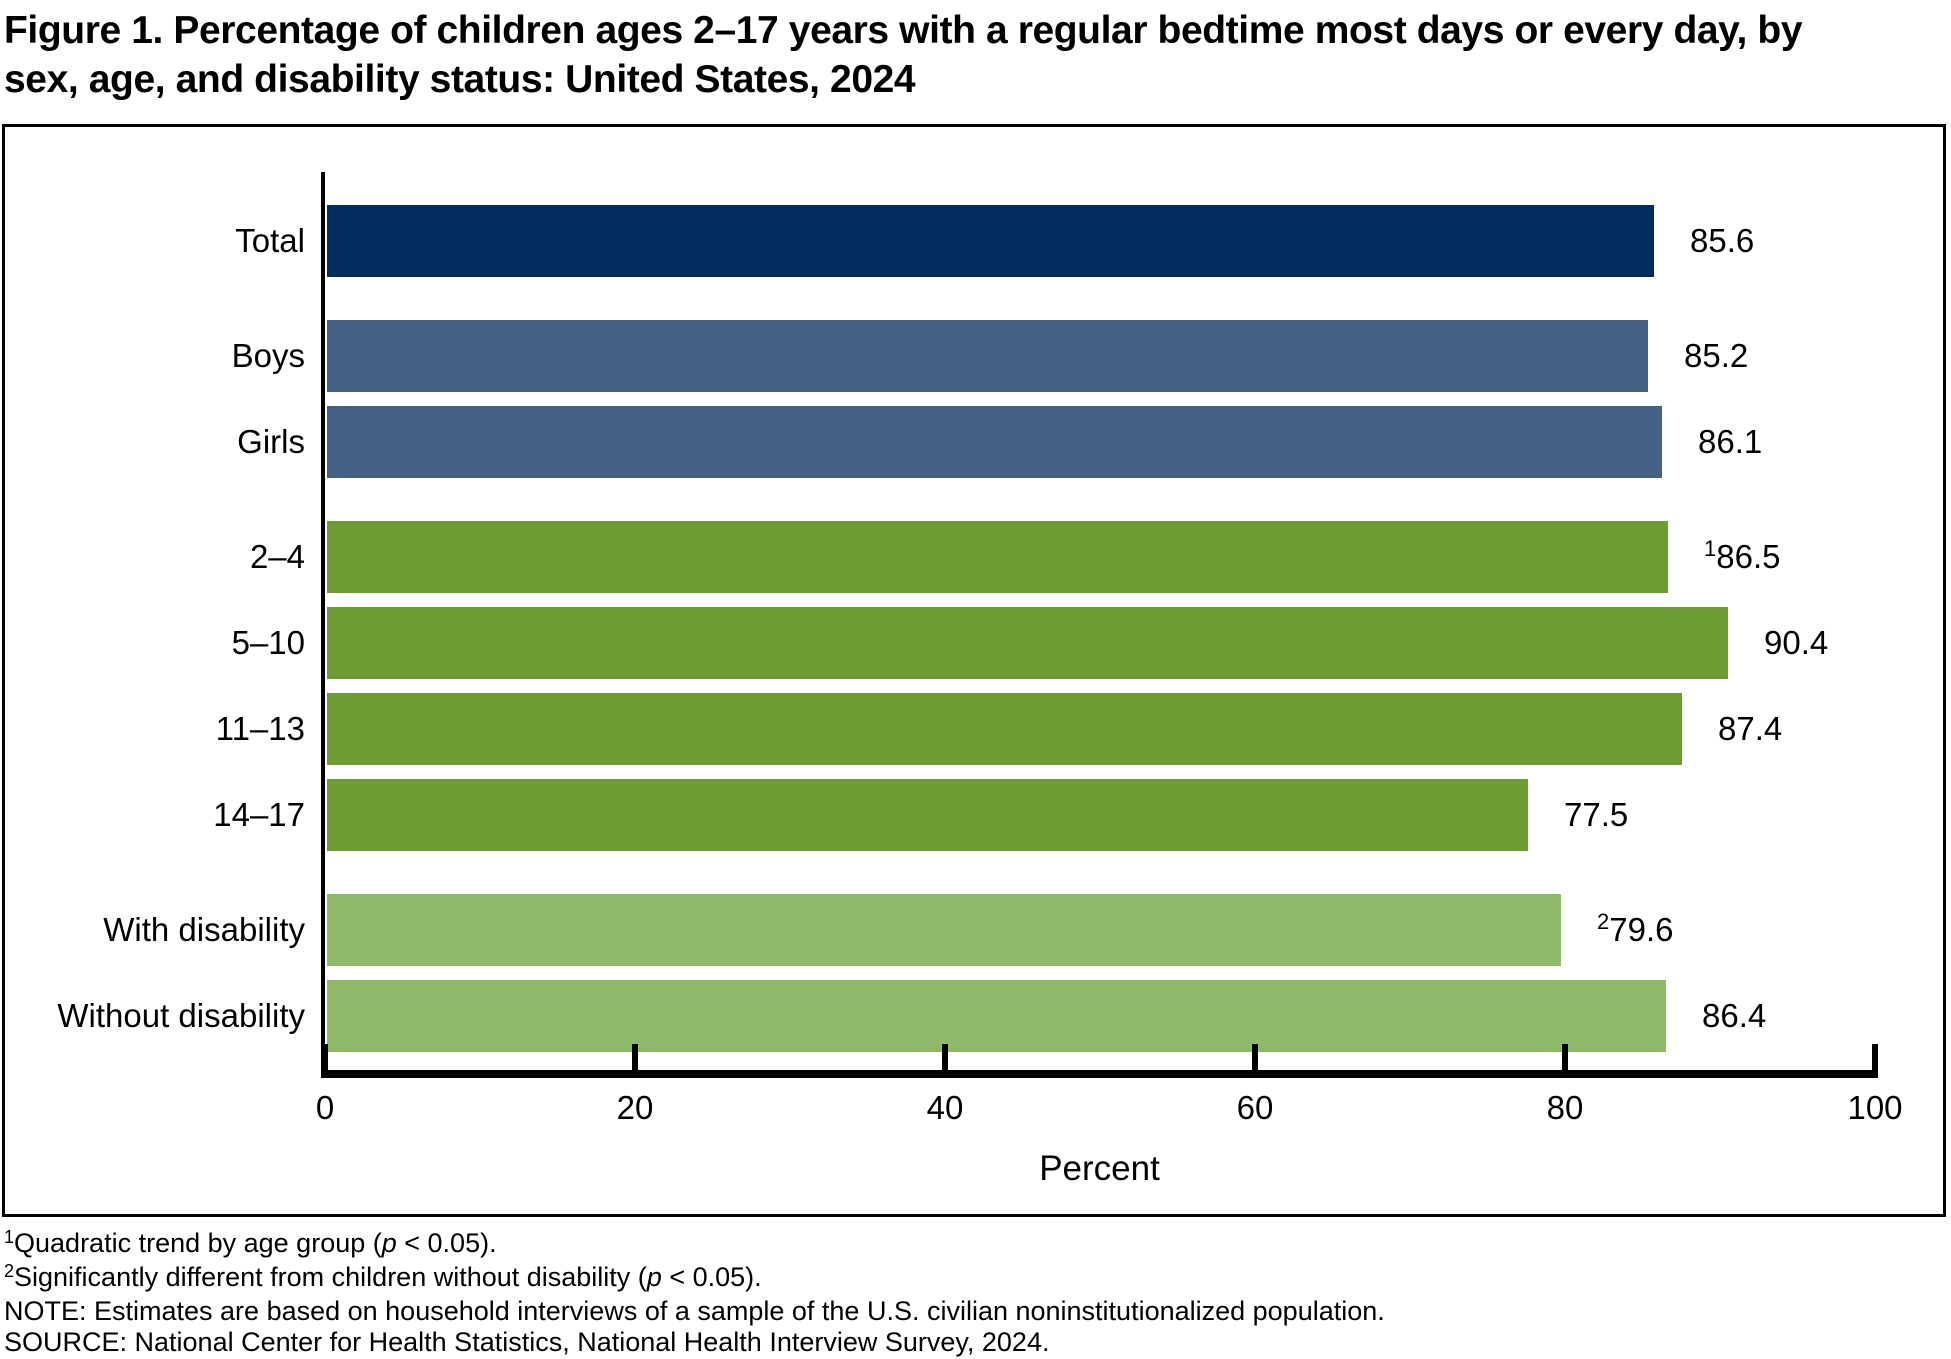  What do you see at coordinates (260, 728) in the screenshot?
I see `category-label: 11–13` at bounding box center [260, 728].